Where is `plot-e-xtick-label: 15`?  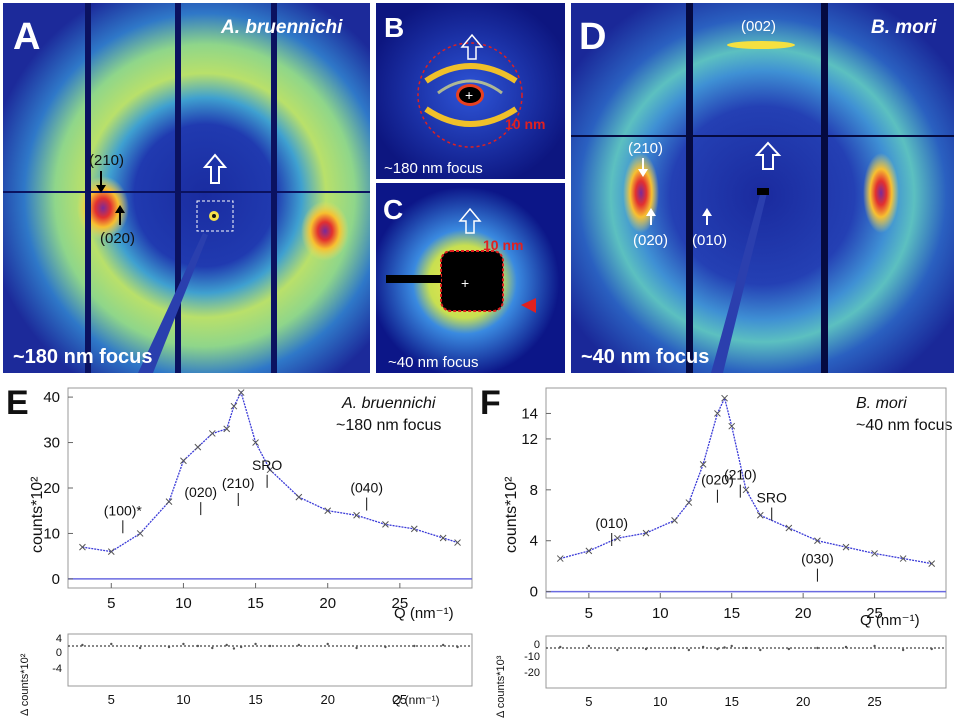
plot-e-xtick-label: 15 is located at coordinates (255, 603).